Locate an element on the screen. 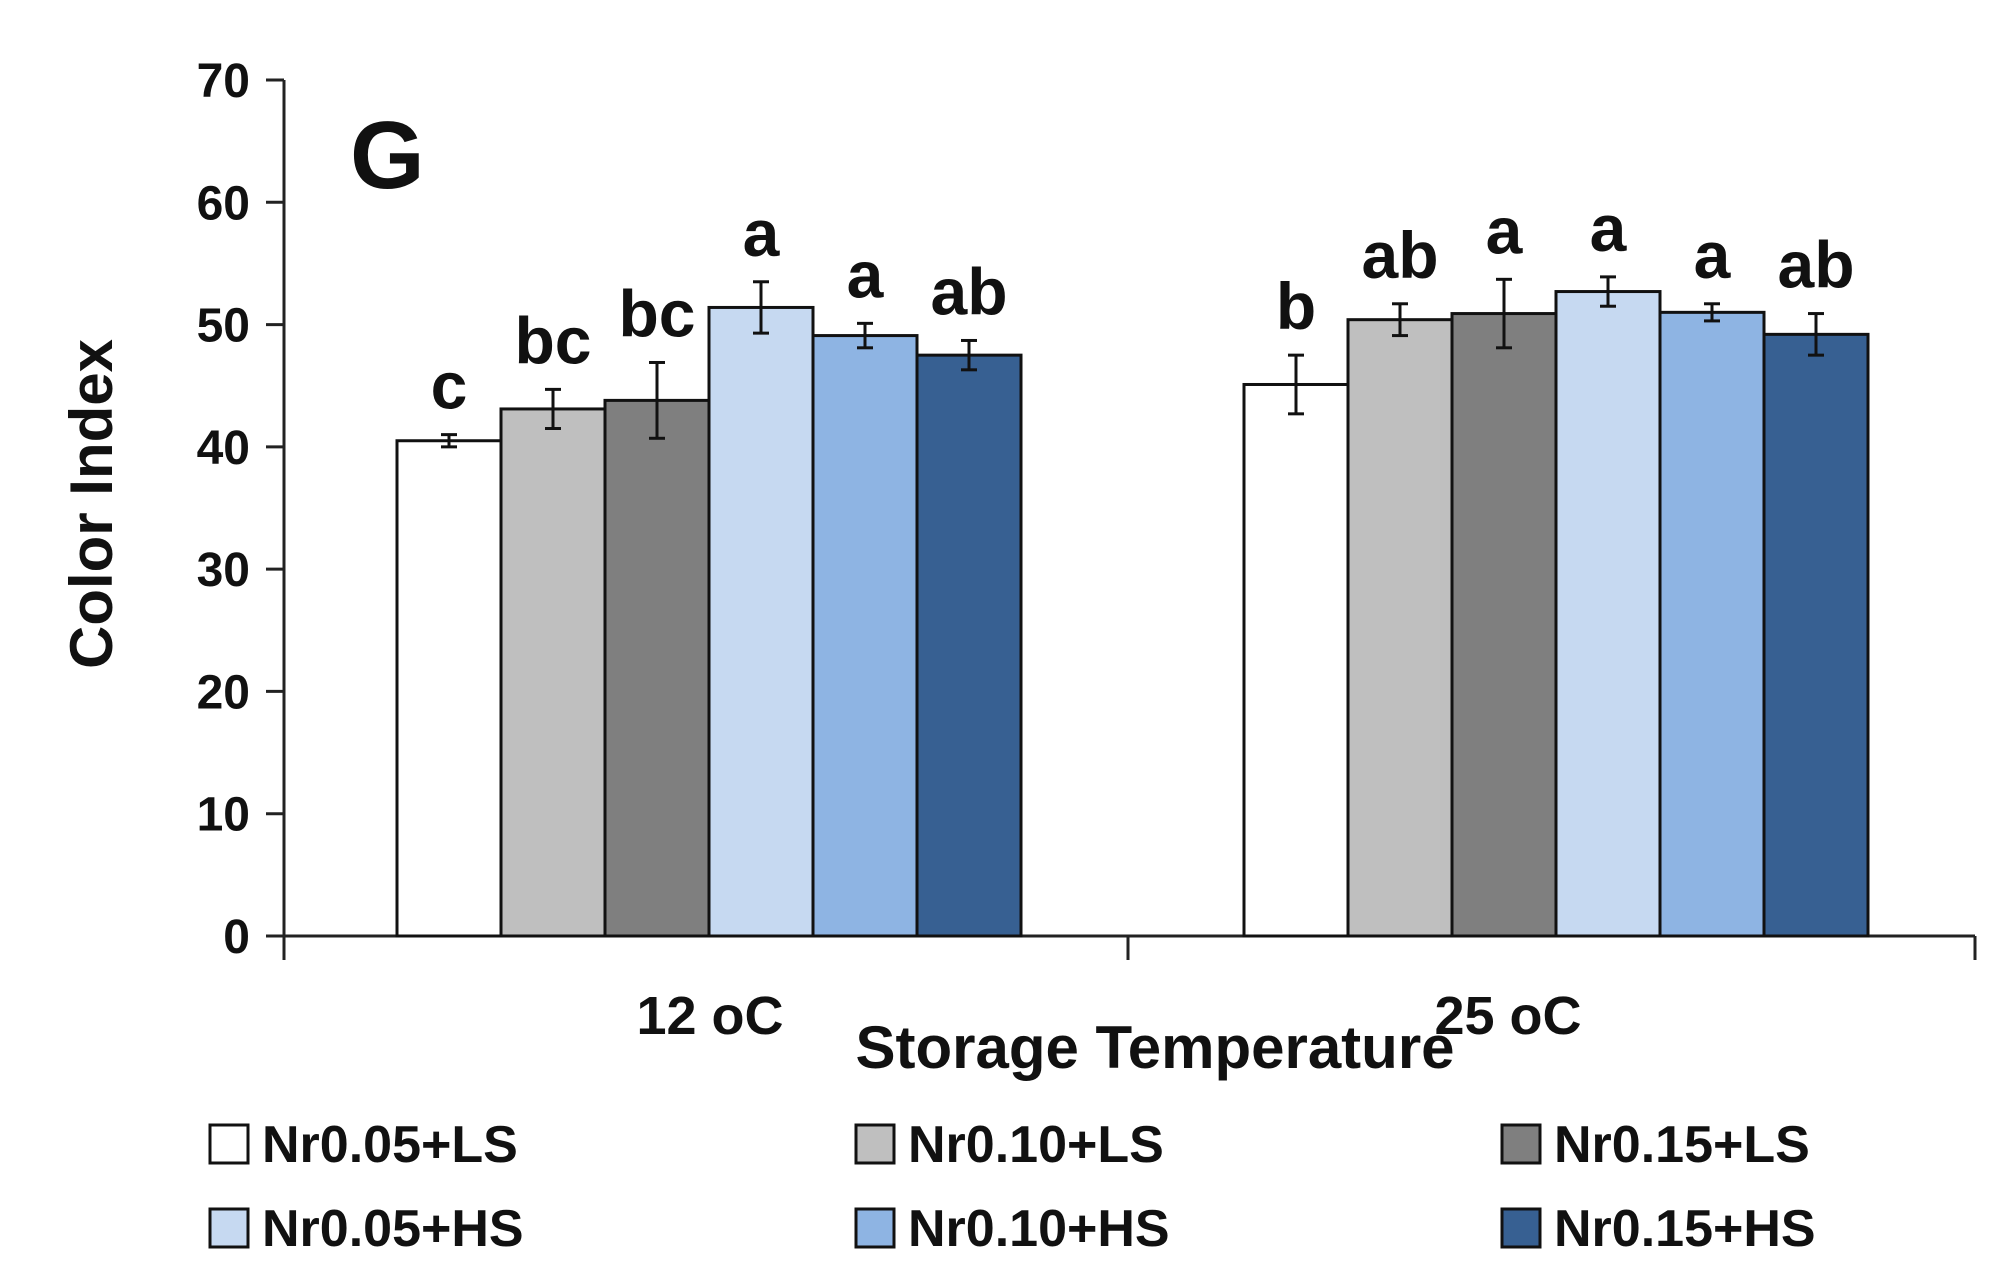 The height and width of the screenshot is (1288, 2006). x-category-label: 12 oC is located at coordinates (709, 1016).